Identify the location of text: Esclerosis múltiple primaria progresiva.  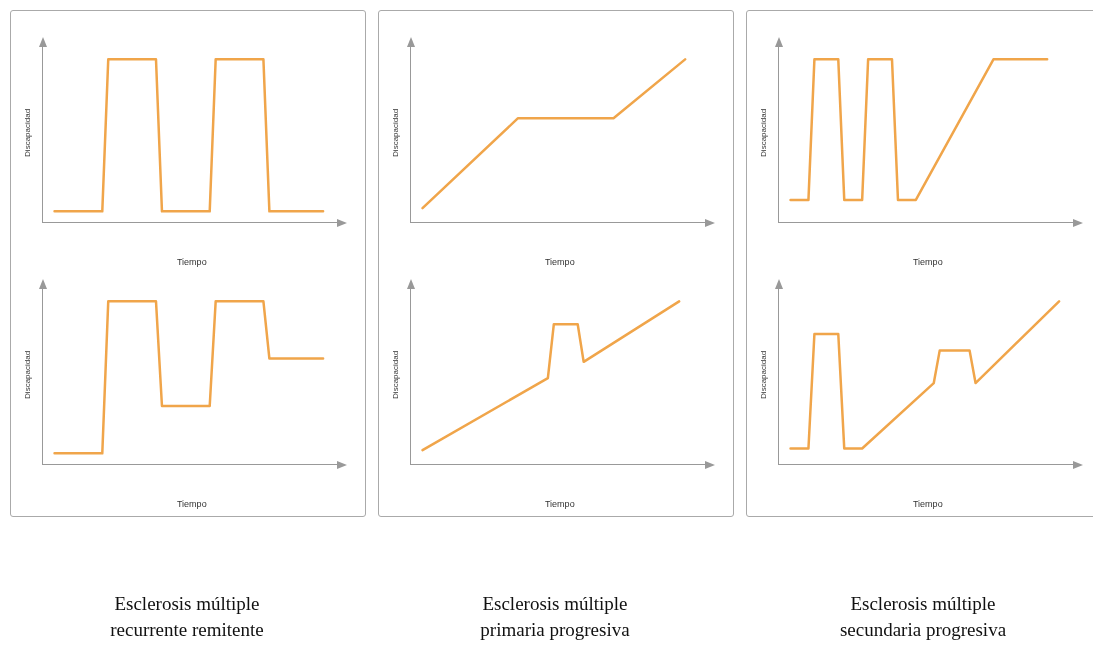
(555, 617).